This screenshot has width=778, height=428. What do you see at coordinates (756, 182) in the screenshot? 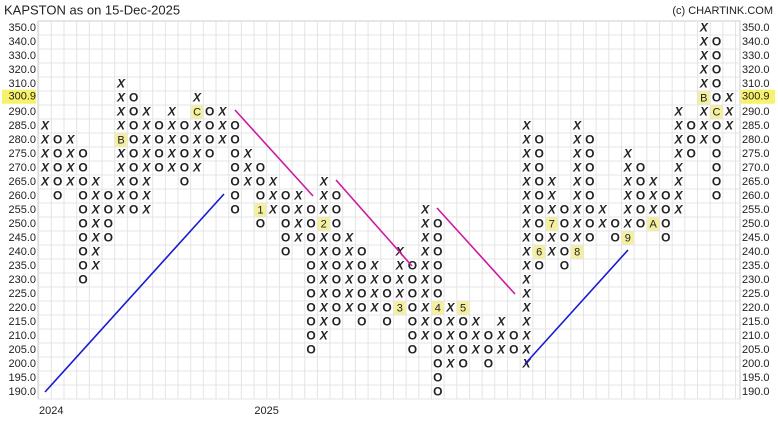
I see `y-tick-label-right: 265.0` at bounding box center [756, 182].